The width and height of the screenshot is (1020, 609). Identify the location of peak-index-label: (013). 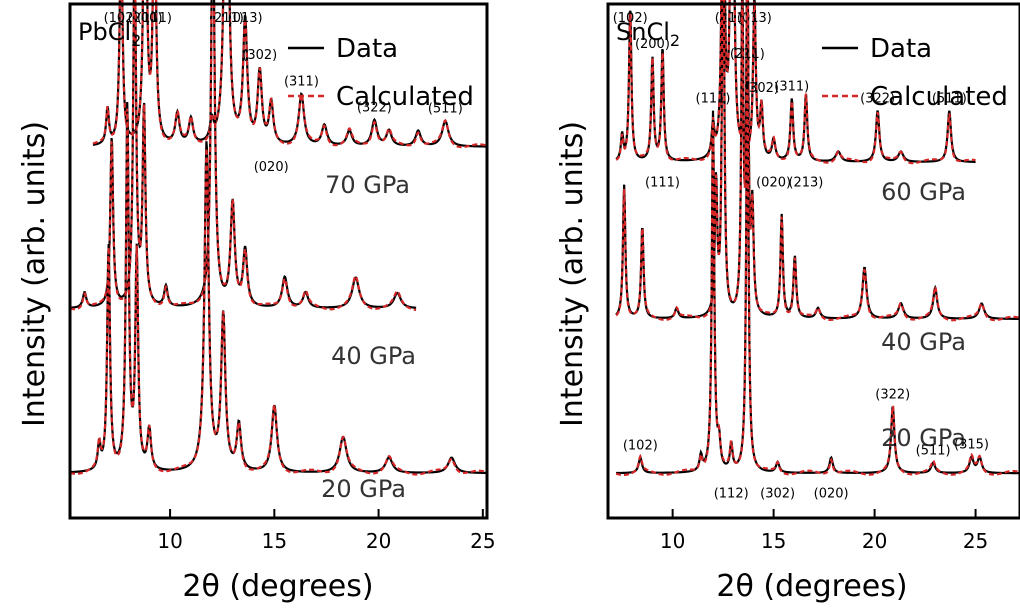
(245, 18).